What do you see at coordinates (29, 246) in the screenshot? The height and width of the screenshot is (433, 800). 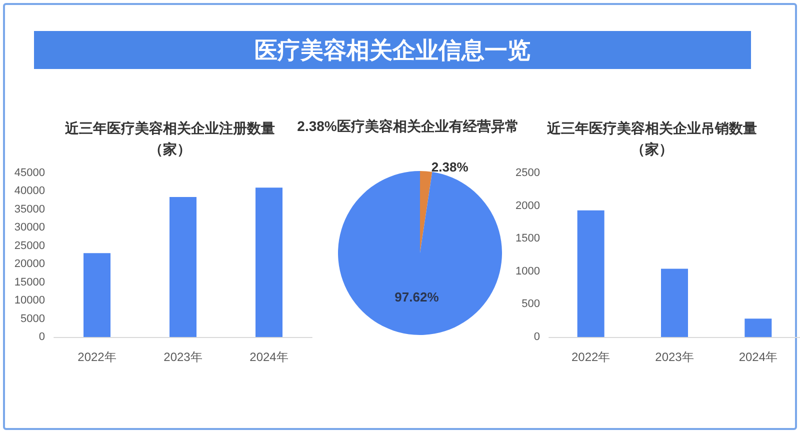 I see `y-tick-label: 25000` at bounding box center [29, 246].